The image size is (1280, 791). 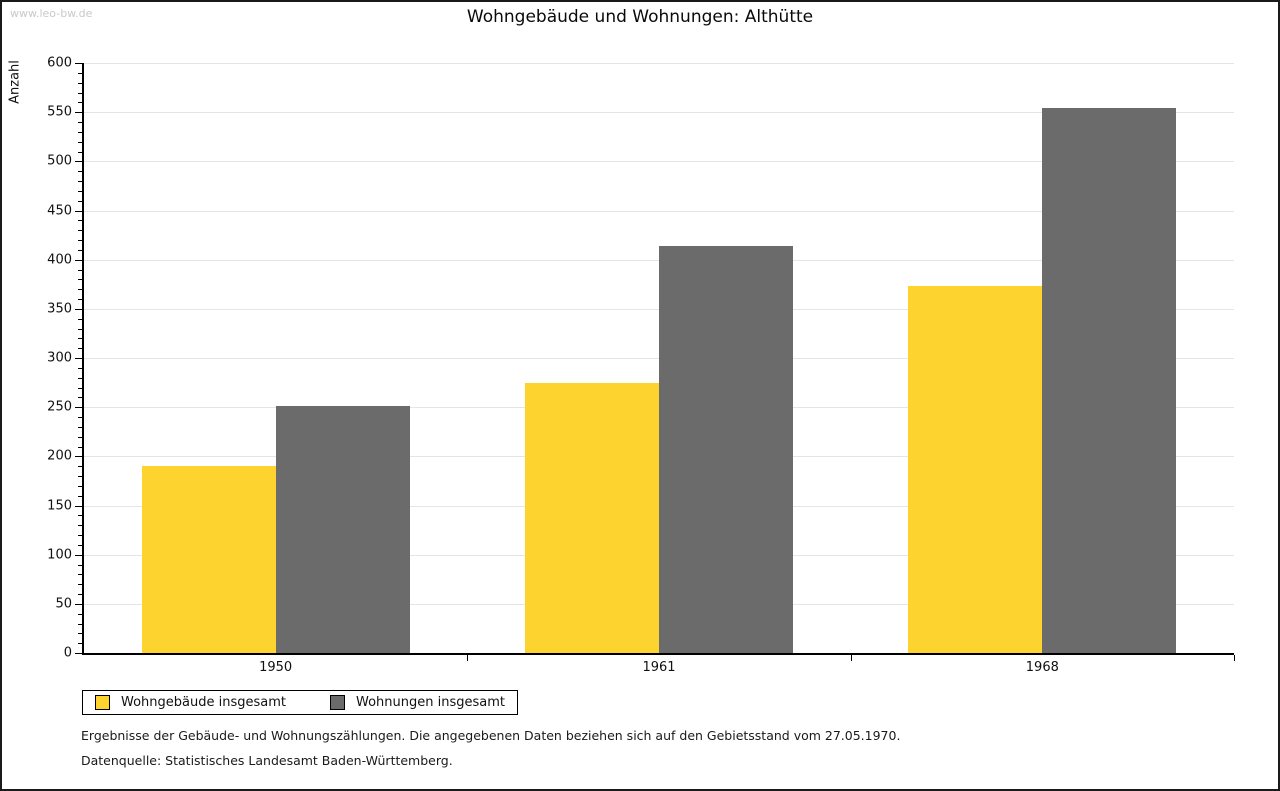 What do you see at coordinates (658, 654) in the screenshot?
I see `x-axis-line` at bounding box center [658, 654].